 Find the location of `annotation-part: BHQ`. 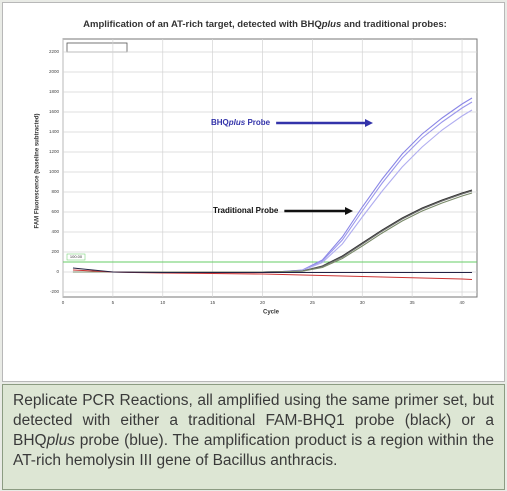

annotation-part: BHQ is located at coordinates (220, 122).